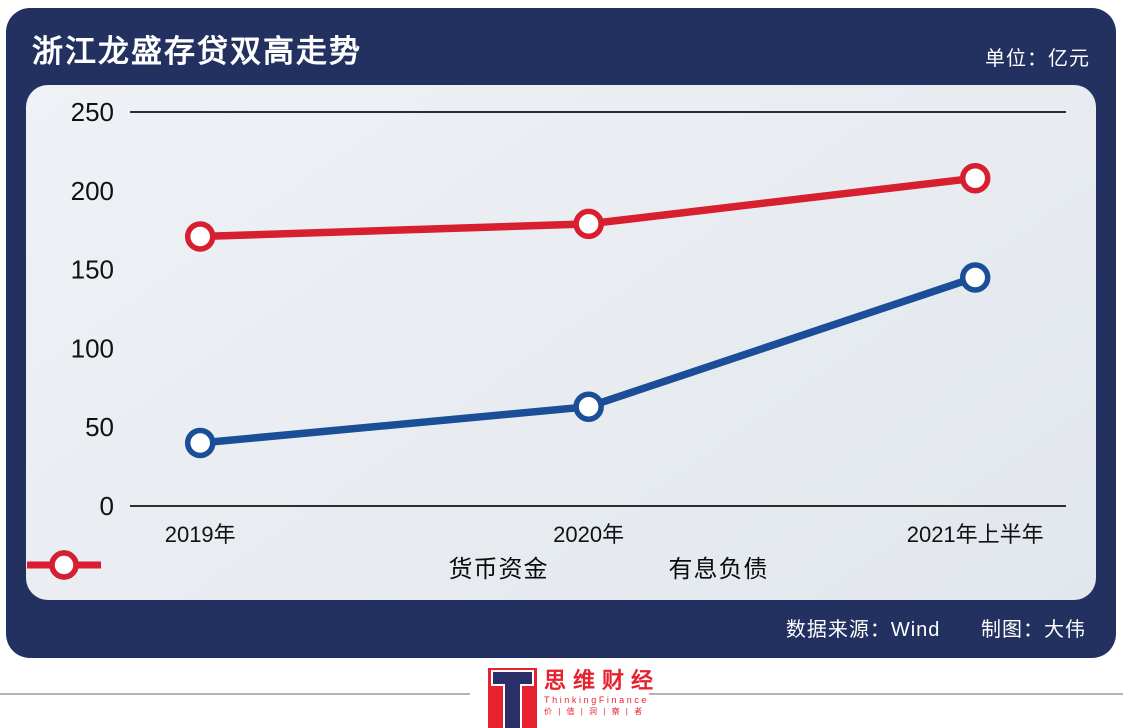 The height and width of the screenshot is (728, 1123). What do you see at coordinates (1033, 630) in the screenshot?
I see `chart-author: 制图：大伟` at bounding box center [1033, 630].